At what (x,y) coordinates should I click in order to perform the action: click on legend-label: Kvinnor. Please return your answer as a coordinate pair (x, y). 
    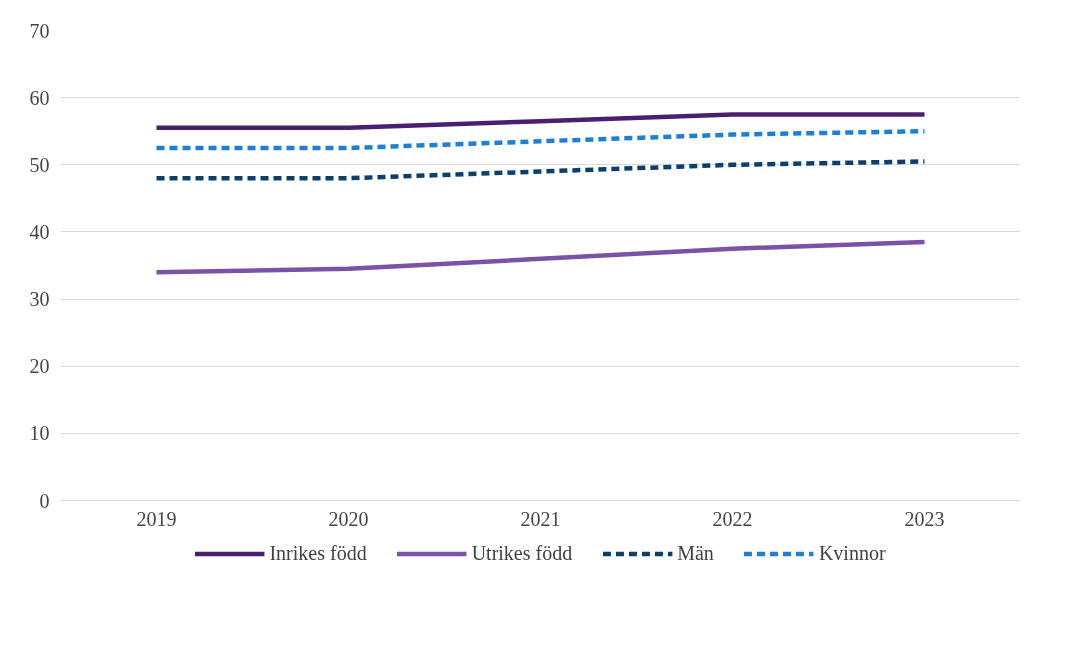
    Looking at the image, I should click on (852, 553).